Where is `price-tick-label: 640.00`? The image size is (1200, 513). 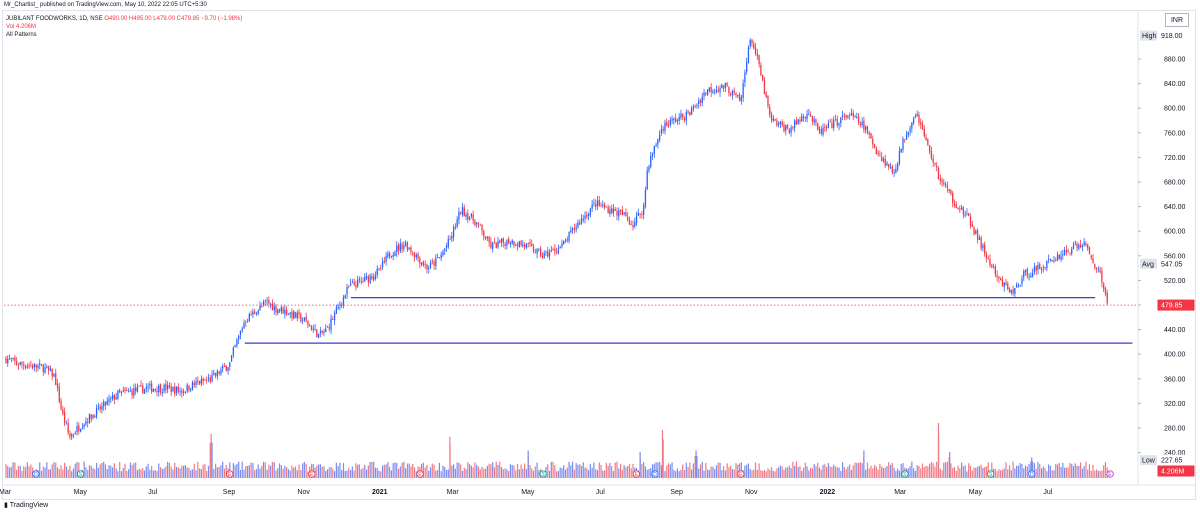 price-tick-label: 640.00 is located at coordinates (1175, 207).